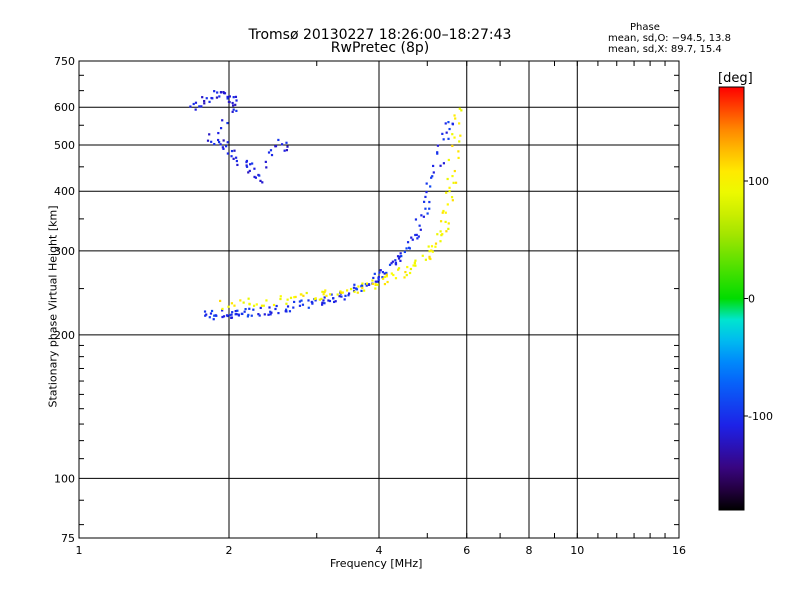 The image size is (800, 600). I want to click on x-axis-label: Frequency [MHz], so click(376, 563).